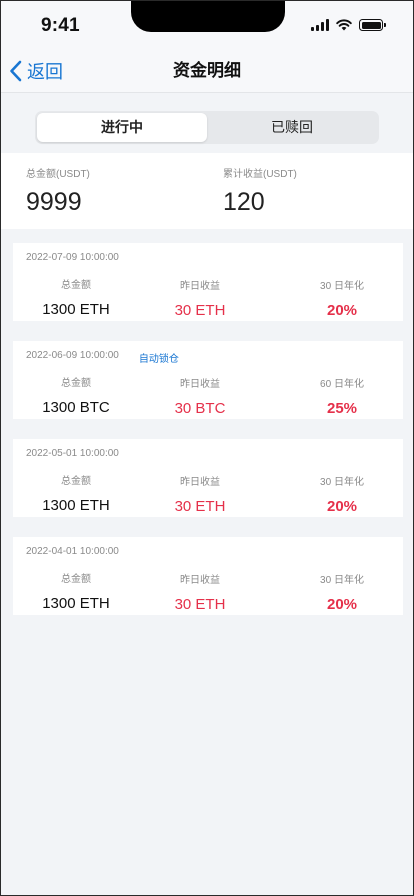 The width and height of the screenshot is (414, 896). Describe the element at coordinates (60, 25) in the screenshot. I see `status-time: 9:41` at that location.